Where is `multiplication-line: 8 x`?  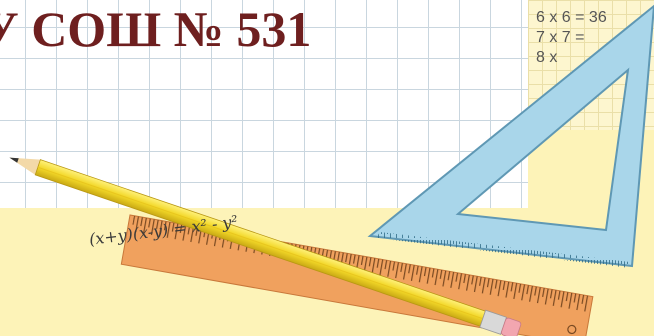
multiplication-line: 8 x is located at coordinates (547, 57).